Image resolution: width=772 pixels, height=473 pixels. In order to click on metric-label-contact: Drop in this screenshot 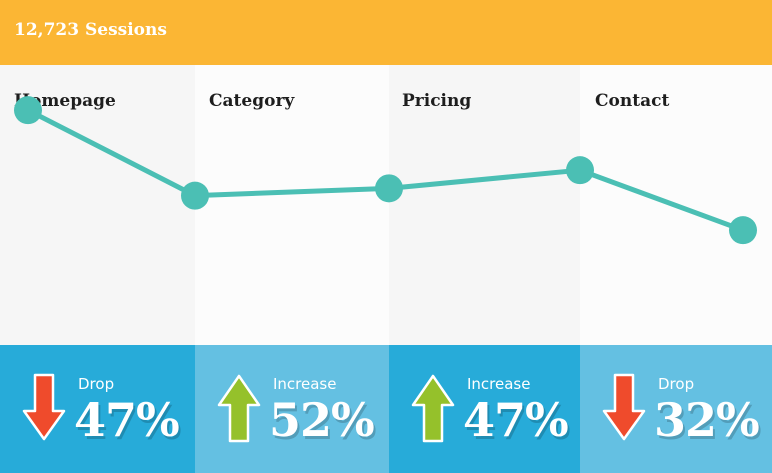, I will do `click(676, 384)`.